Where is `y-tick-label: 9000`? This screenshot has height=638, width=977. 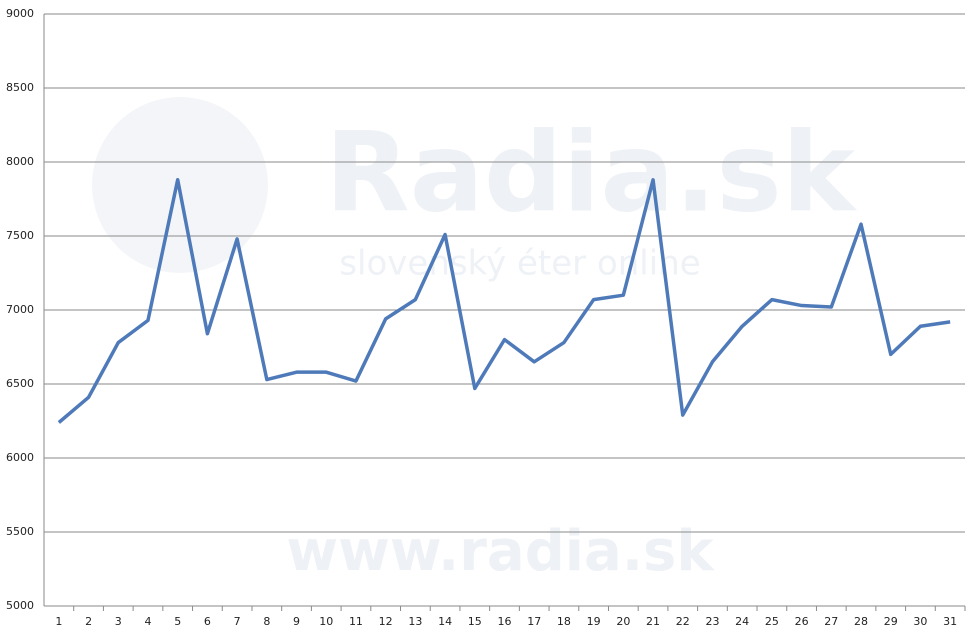
y-tick-label: 9000 is located at coordinates (20, 13).